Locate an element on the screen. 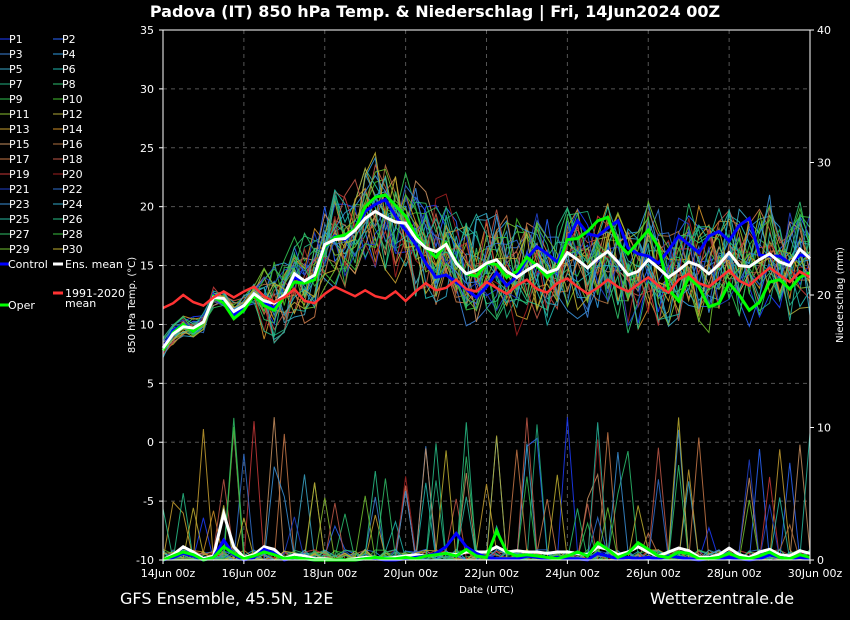 This screenshot has width=850, height=620. y-tick-label: 15 is located at coordinates (147, 266).